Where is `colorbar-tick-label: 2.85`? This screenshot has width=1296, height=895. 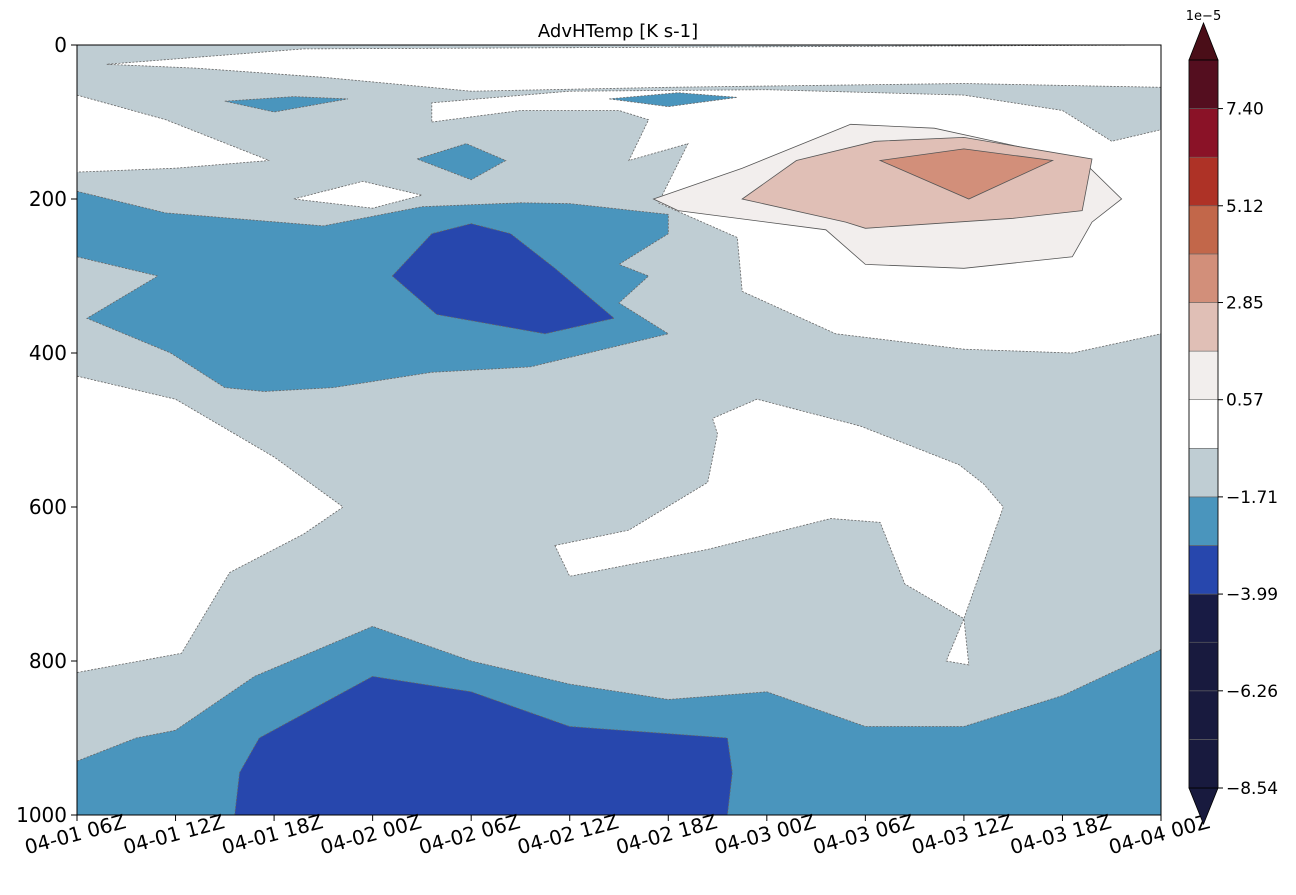
colorbar-tick-label: 2.85 is located at coordinates (1245, 304).